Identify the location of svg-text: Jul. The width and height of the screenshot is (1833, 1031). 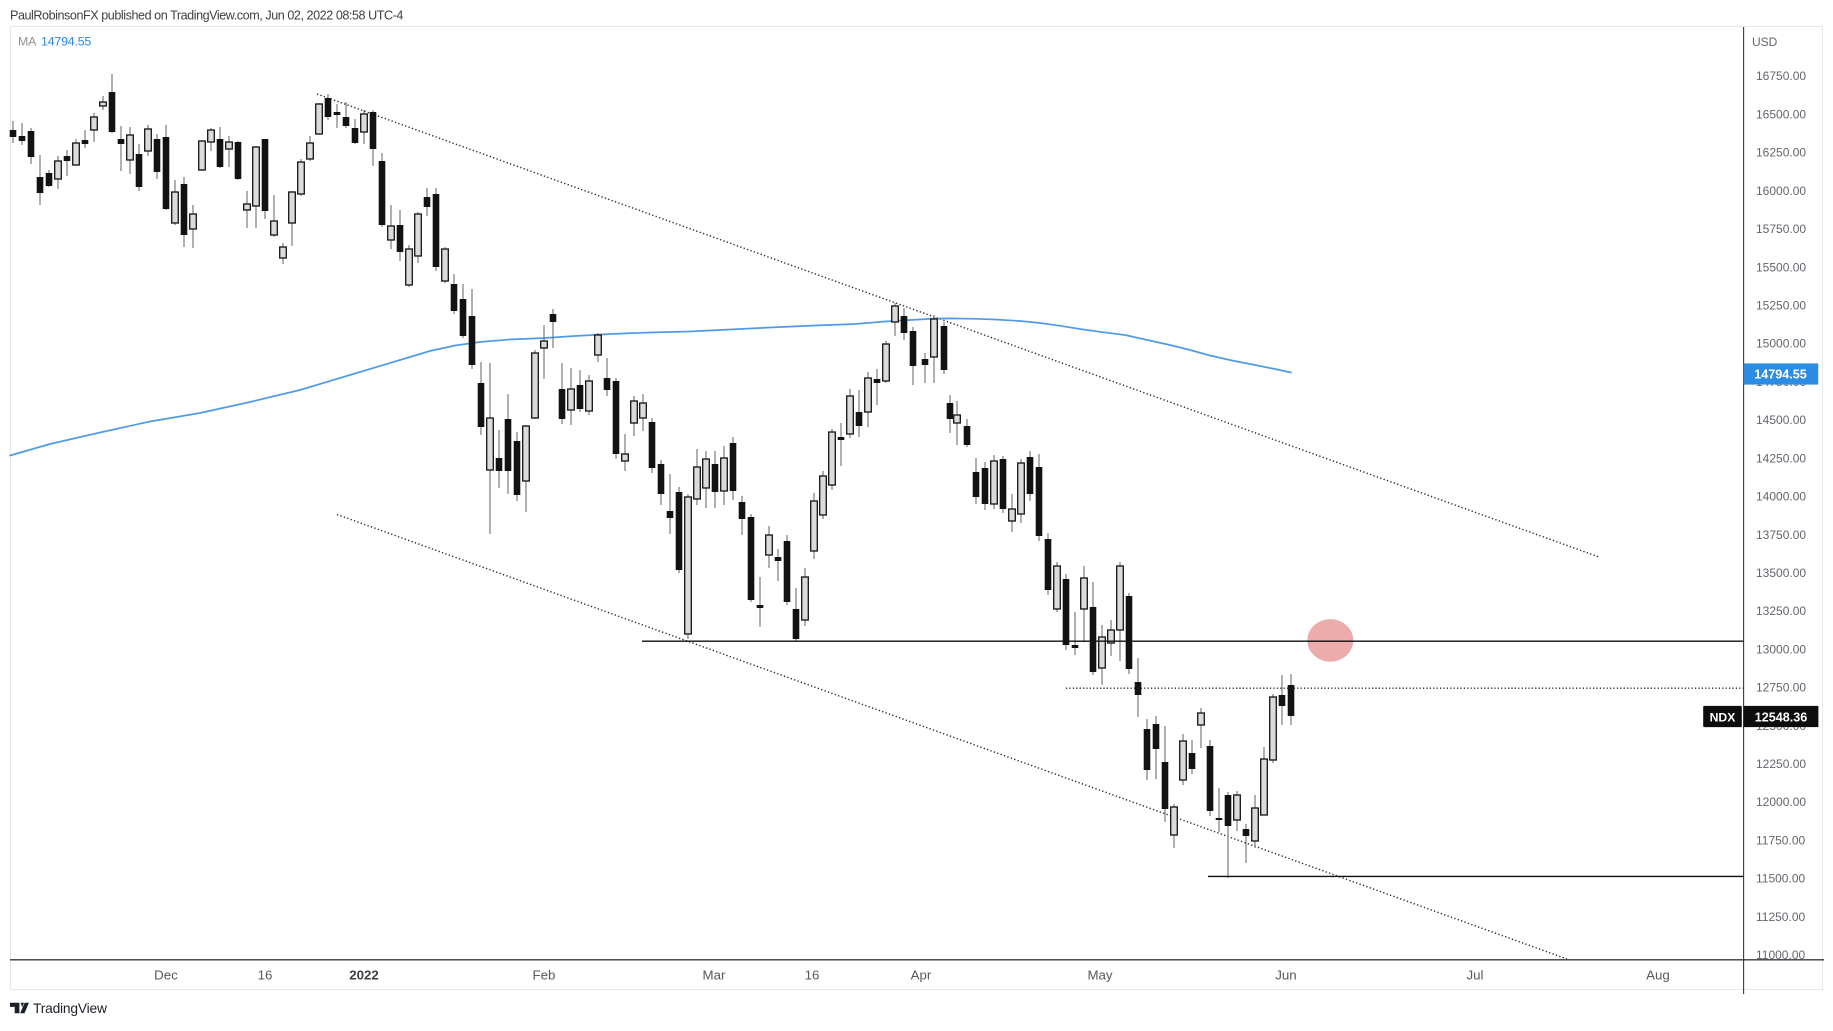
(1475, 975).